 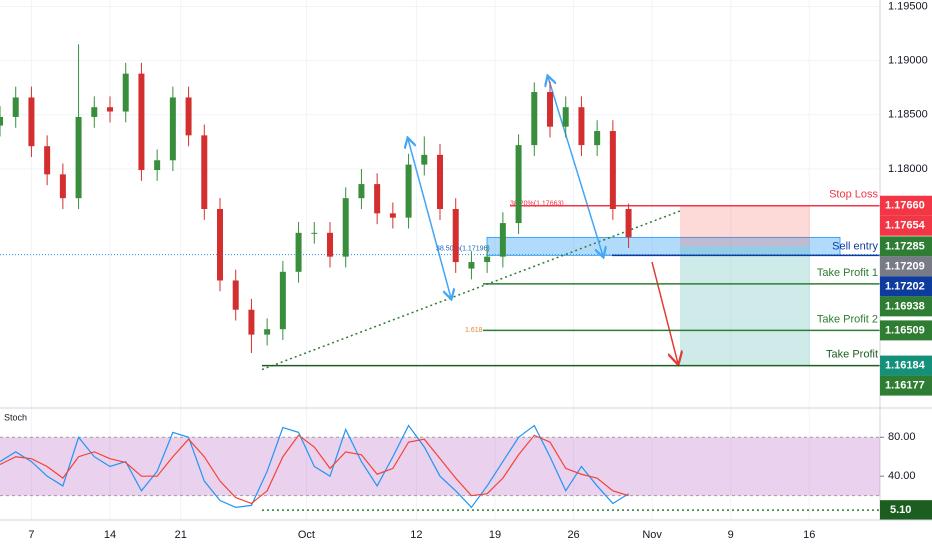 What do you see at coordinates (731, 535) in the screenshot?
I see `x-tick-label: 9` at bounding box center [731, 535].